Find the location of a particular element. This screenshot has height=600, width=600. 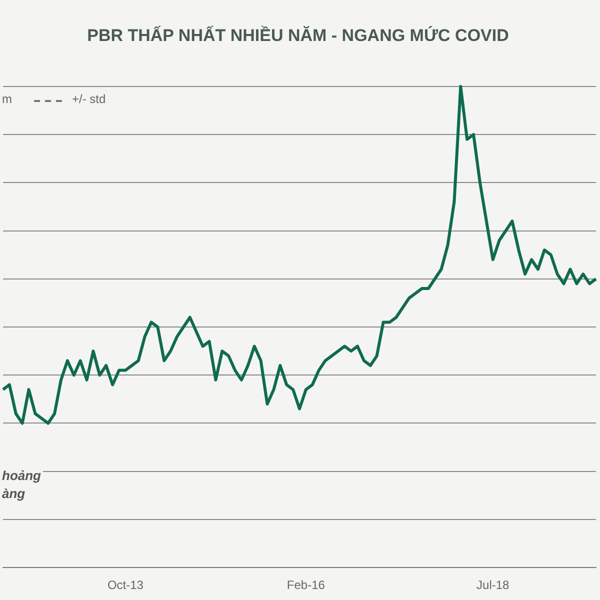

annotation: +/- std is located at coordinates (89, 99).